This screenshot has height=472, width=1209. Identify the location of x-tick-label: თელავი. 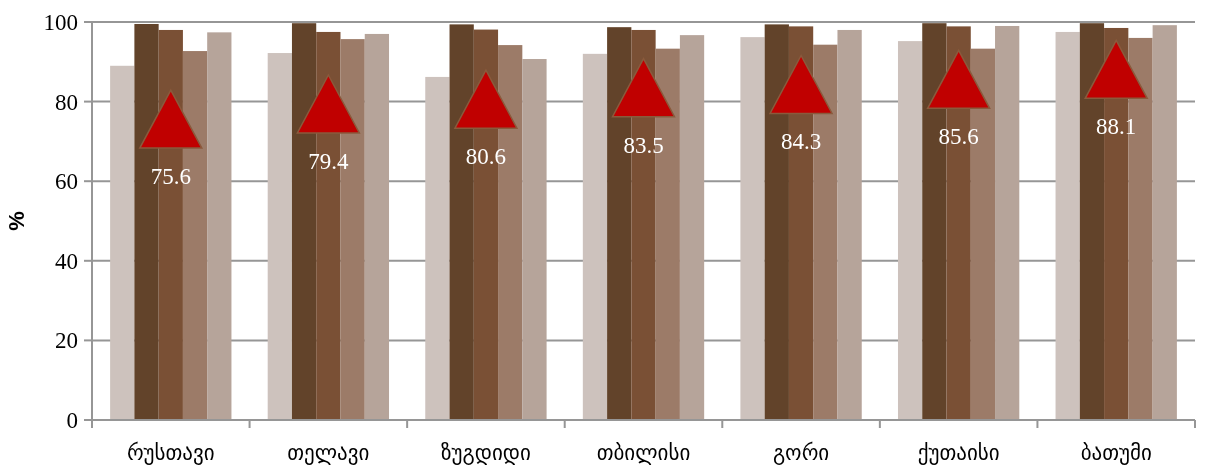
(328, 453).